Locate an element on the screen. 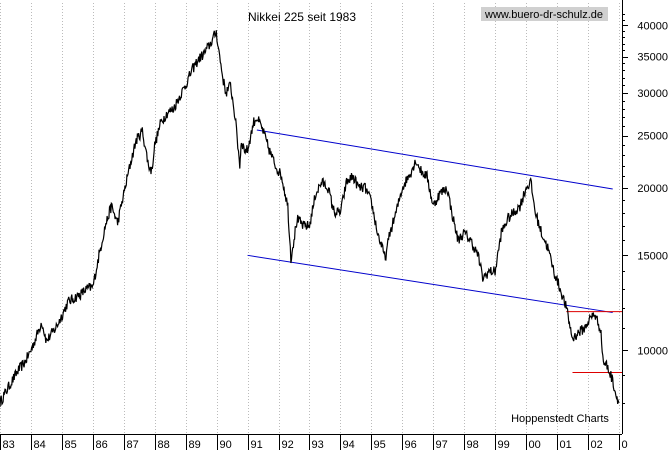 The height and width of the screenshot is (451, 670). x-tick-label-97: 97 is located at coordinates (442, 445).